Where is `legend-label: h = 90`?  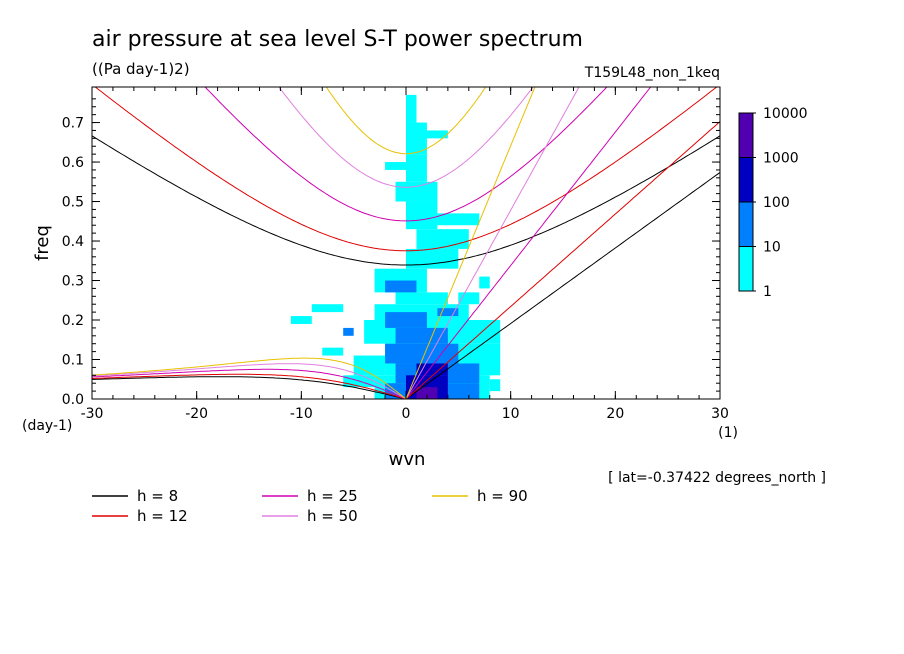 legend-label: h = 90 is located at coordinates (502, 496).